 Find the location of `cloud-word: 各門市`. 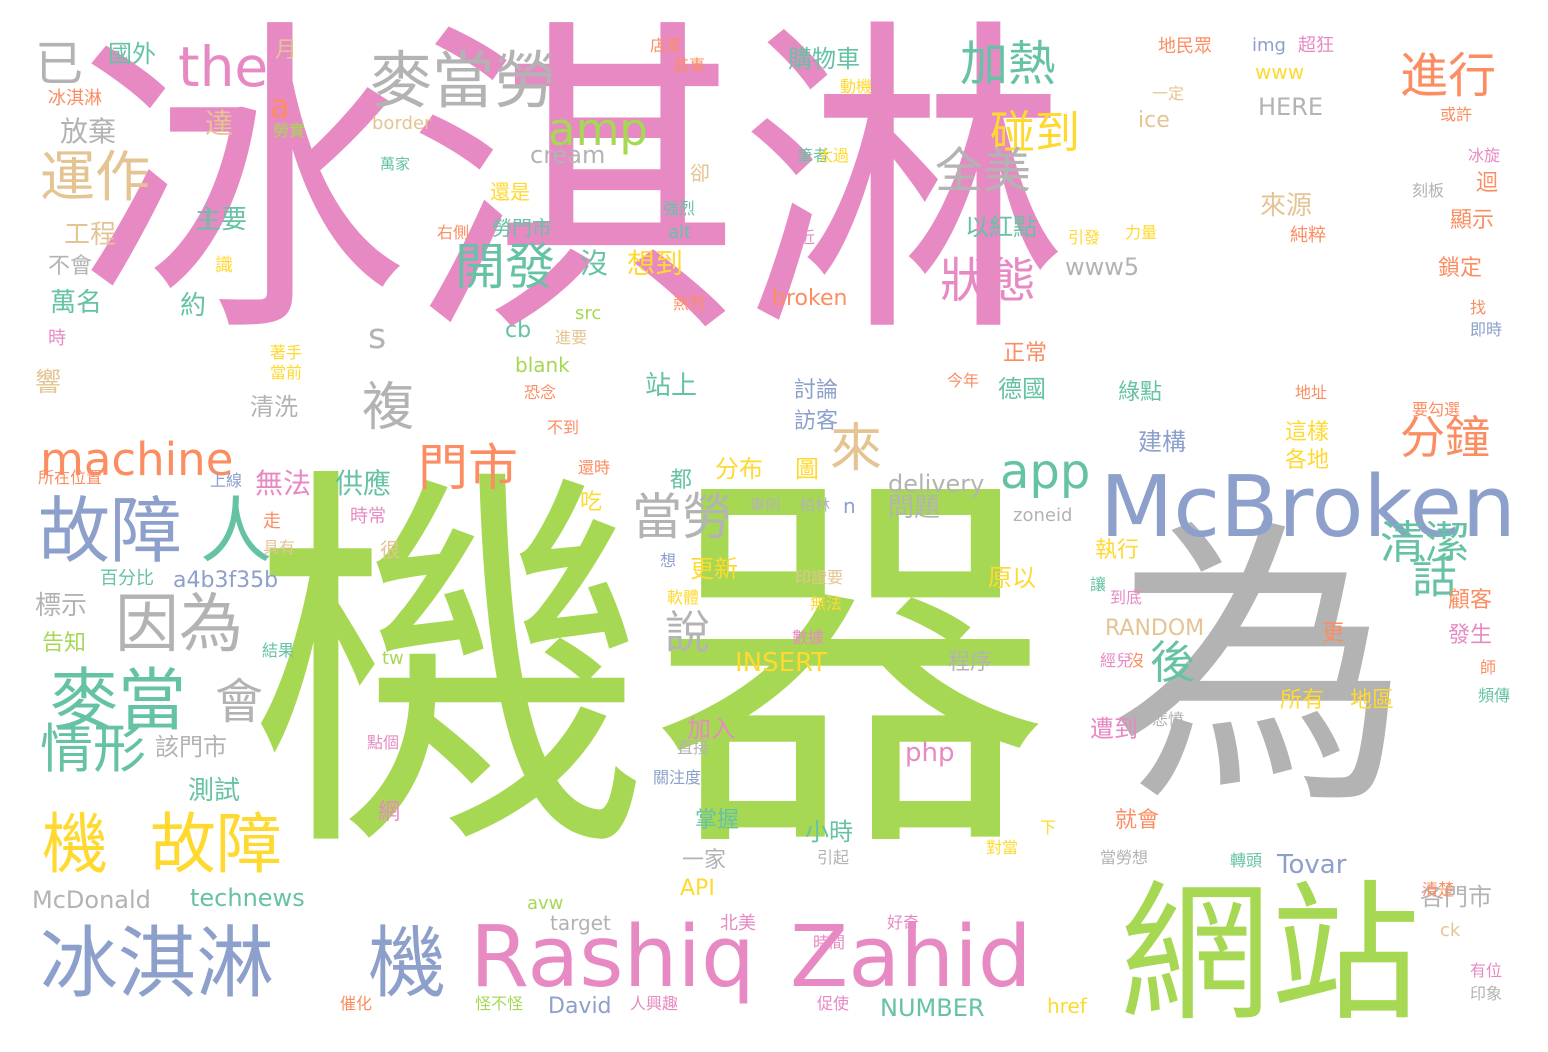

cloud-word: 各門市 is located at coordinates (1456, 897).